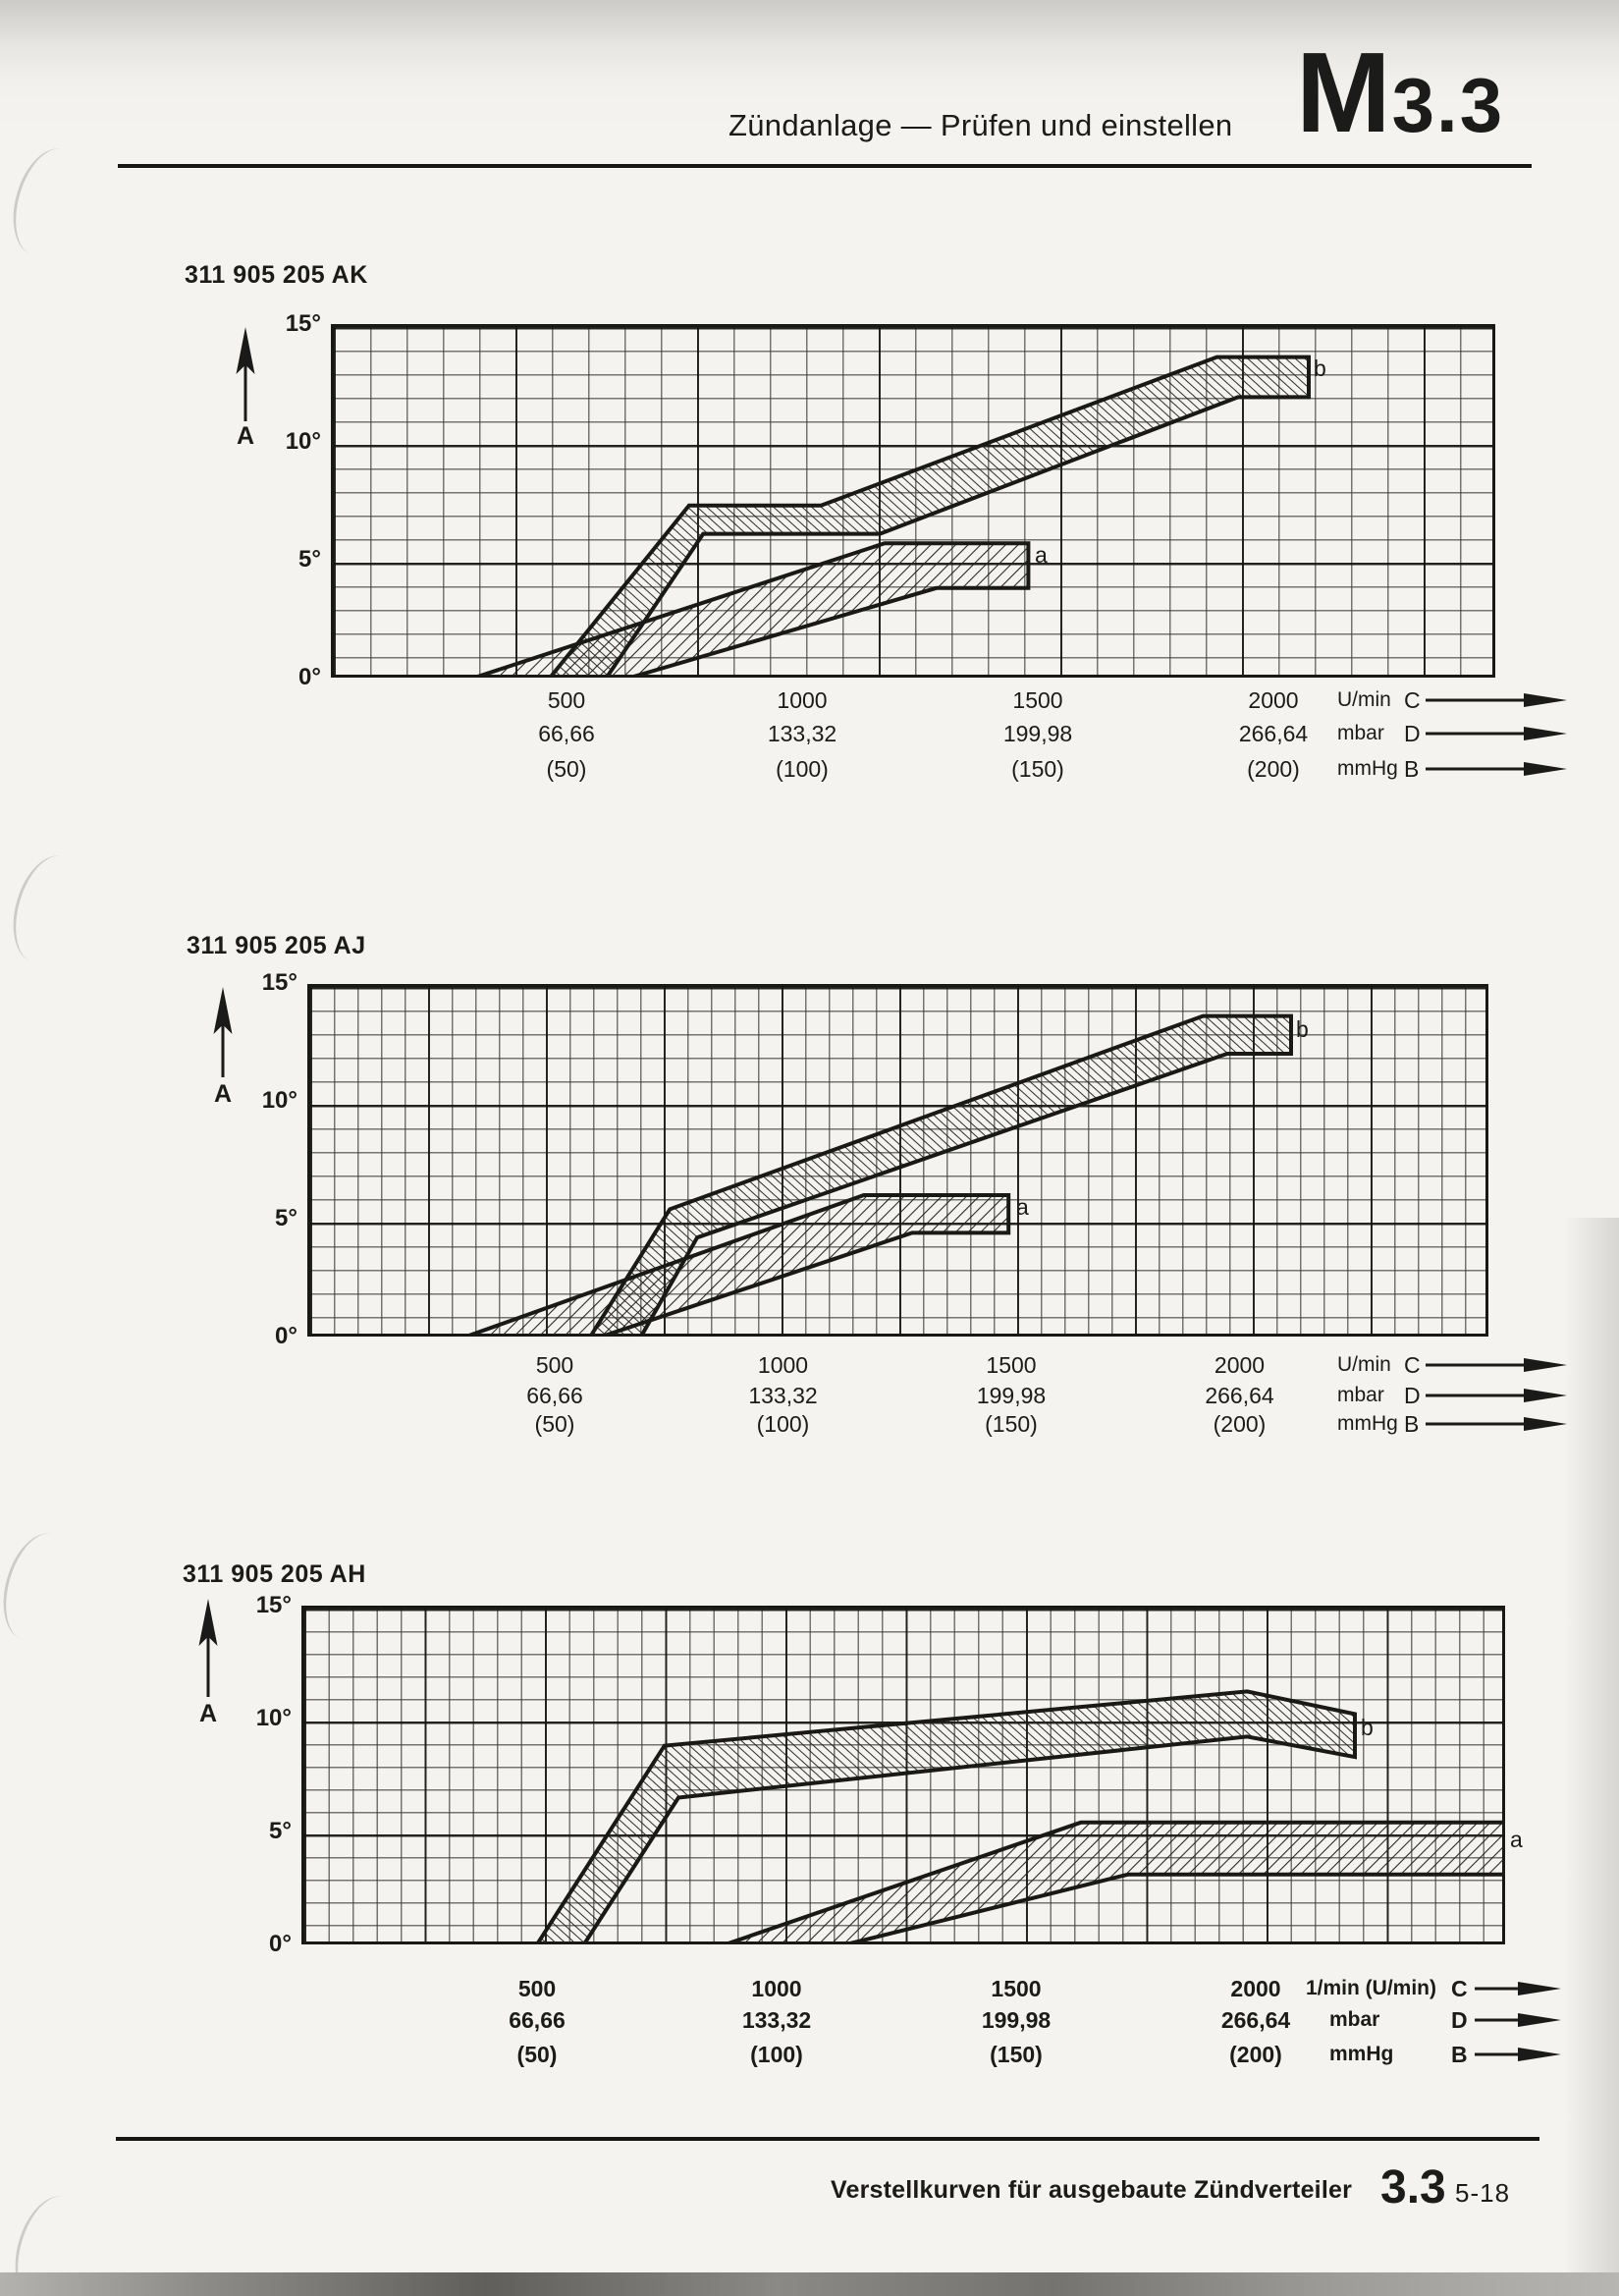 This screenshot has height=2296, width=1619. I want to click on footer-rule, so click(827, 2139).